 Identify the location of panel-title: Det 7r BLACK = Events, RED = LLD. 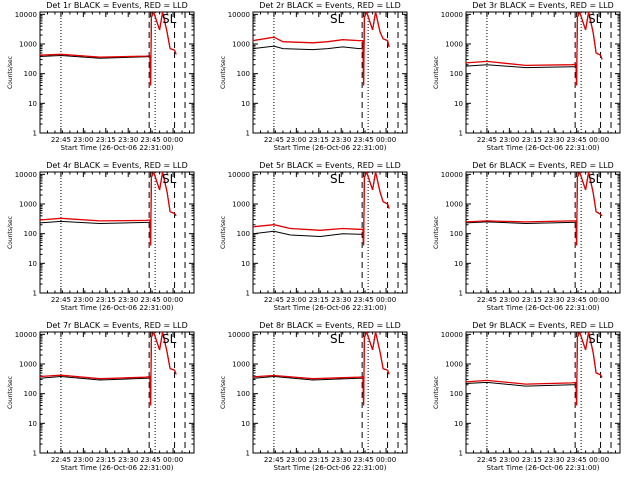
(117, 325).